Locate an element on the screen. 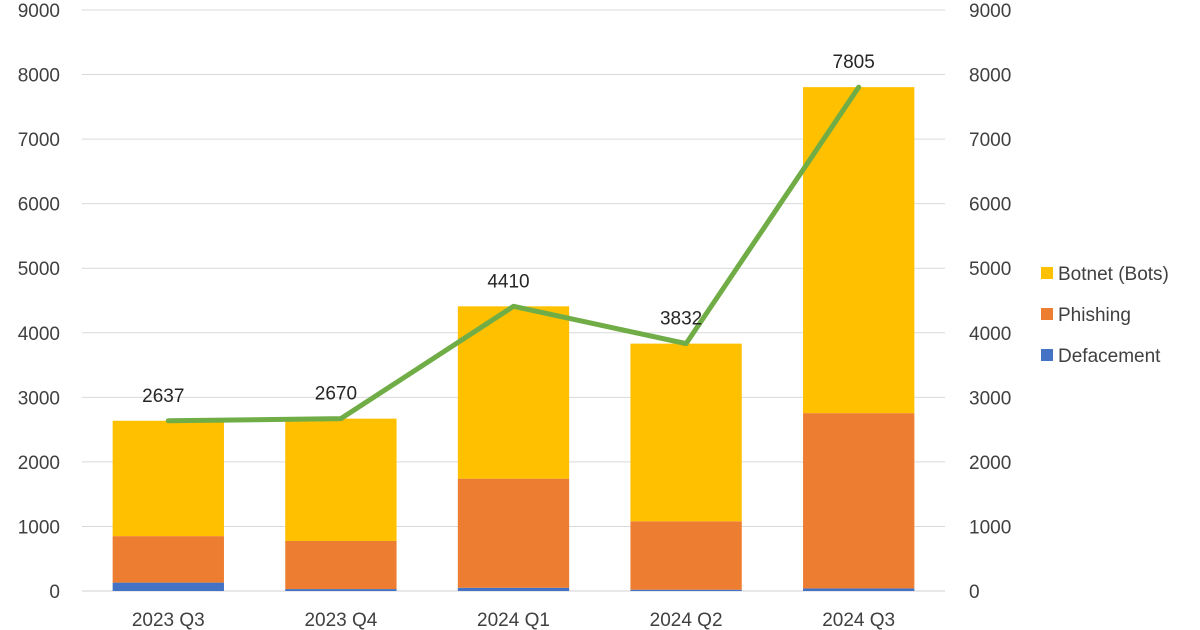 The width and height of the screenshot is (1200, 630). legend-label: Botnet (Bots) is located at coordinates (1113, 274).